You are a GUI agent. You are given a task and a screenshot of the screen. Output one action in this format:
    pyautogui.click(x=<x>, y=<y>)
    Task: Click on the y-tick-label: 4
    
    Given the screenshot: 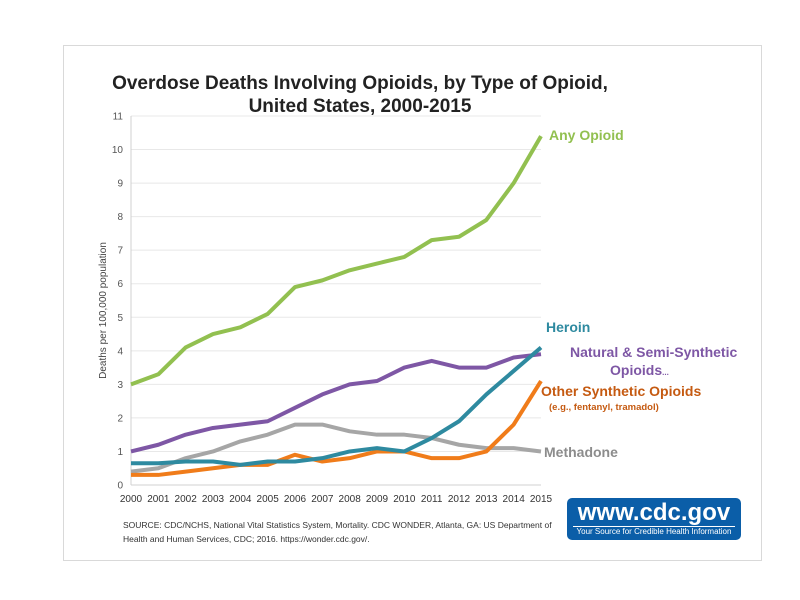 What is the action you would take?
    pyautogui.click(x=120, y=351)
    